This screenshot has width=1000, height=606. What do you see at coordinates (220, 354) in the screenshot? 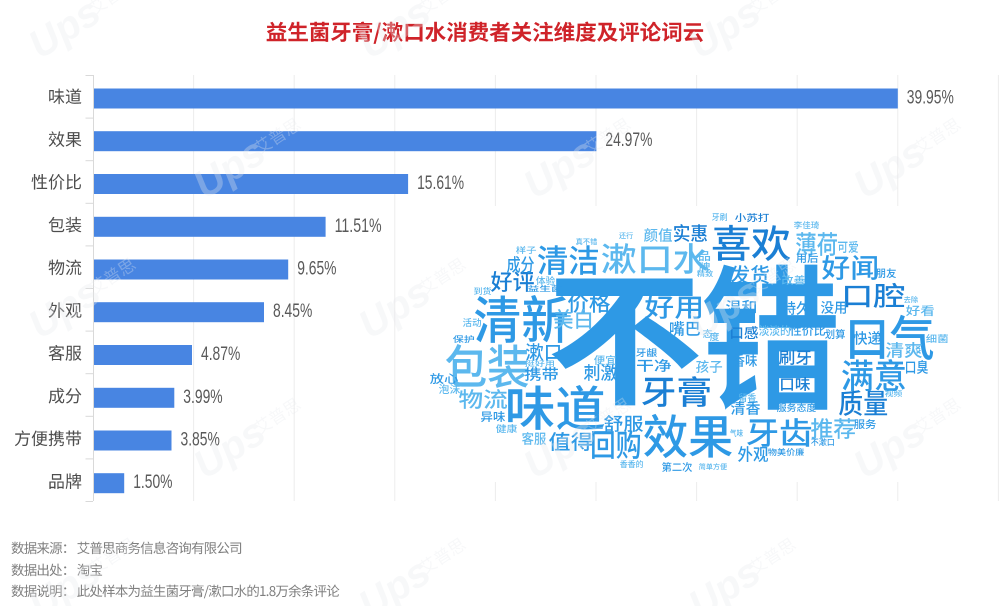
I see `svg-text: 4.87%` at bounding box center [220, 354].